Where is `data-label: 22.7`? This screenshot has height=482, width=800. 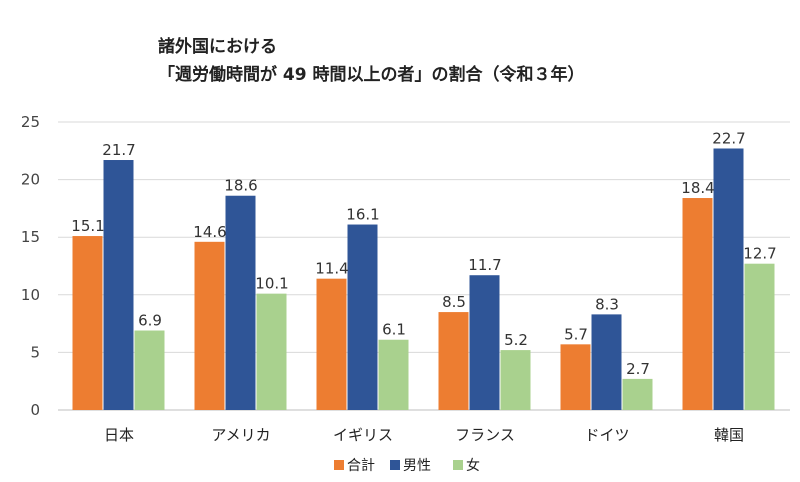
data-label: 22.7 is located at coordinates (728, 138).